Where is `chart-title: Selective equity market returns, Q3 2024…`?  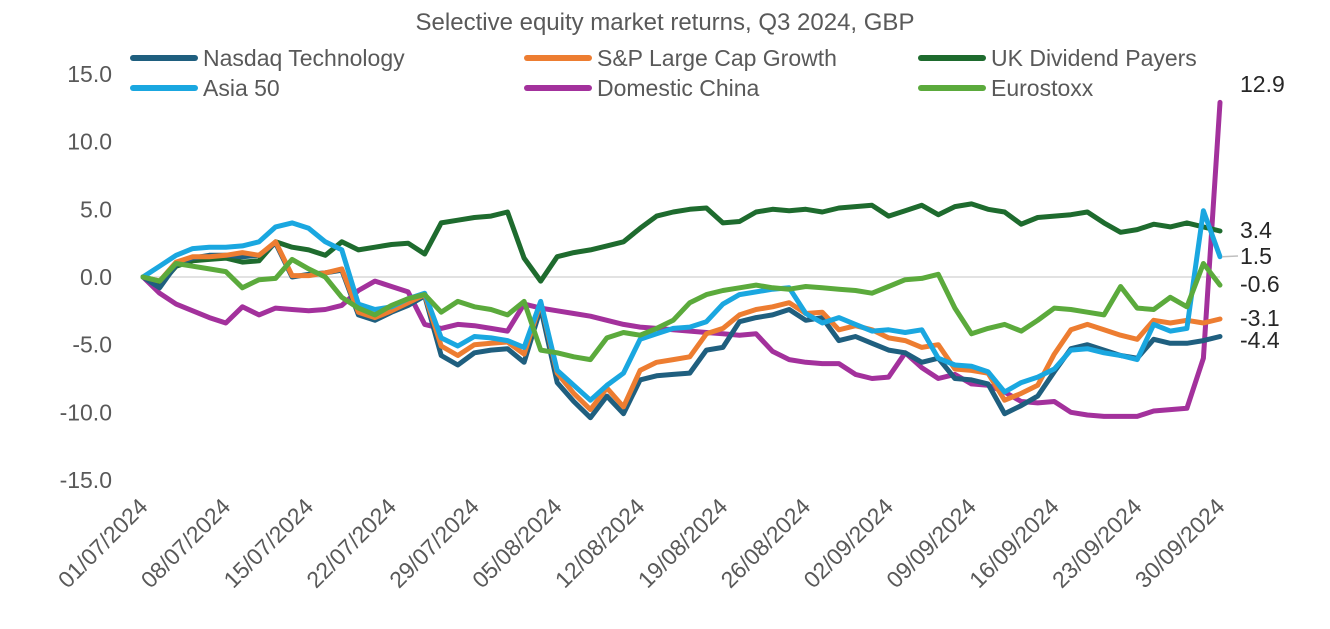
chart-title: Selective equity market returns, Q3 2024… is located at coordinates (665, 22).